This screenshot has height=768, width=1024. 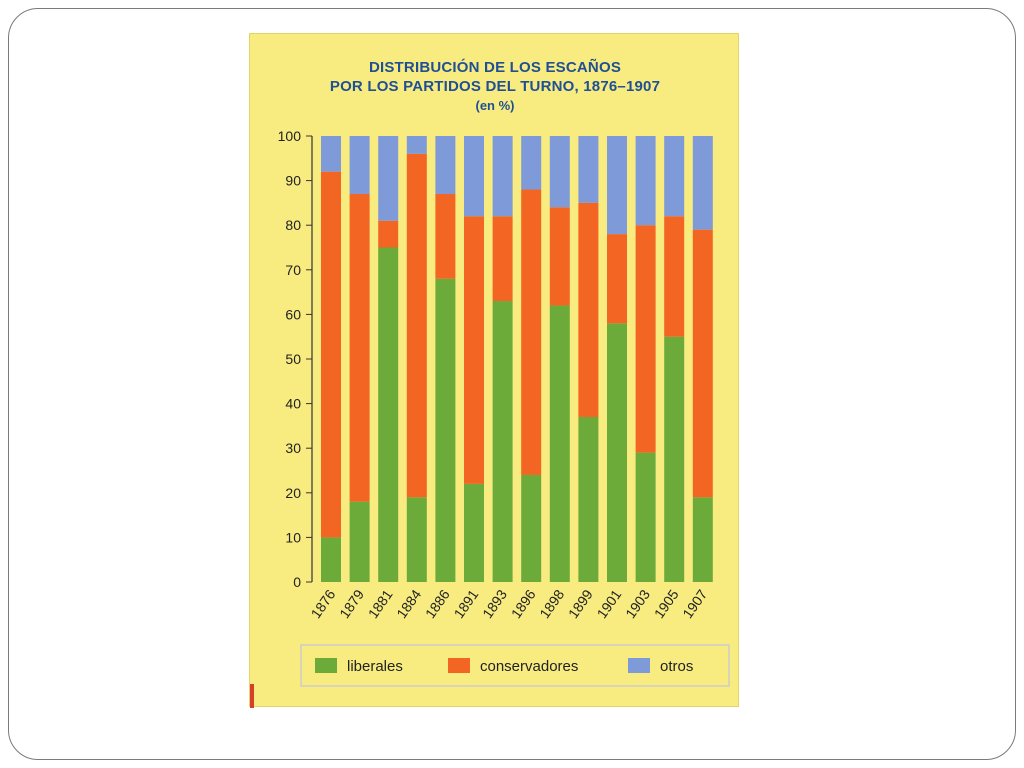 What do you see at coordinates (293, 359) in the screenshot?
I see `y-tick-label: 50` at bounding box center [293, 359].